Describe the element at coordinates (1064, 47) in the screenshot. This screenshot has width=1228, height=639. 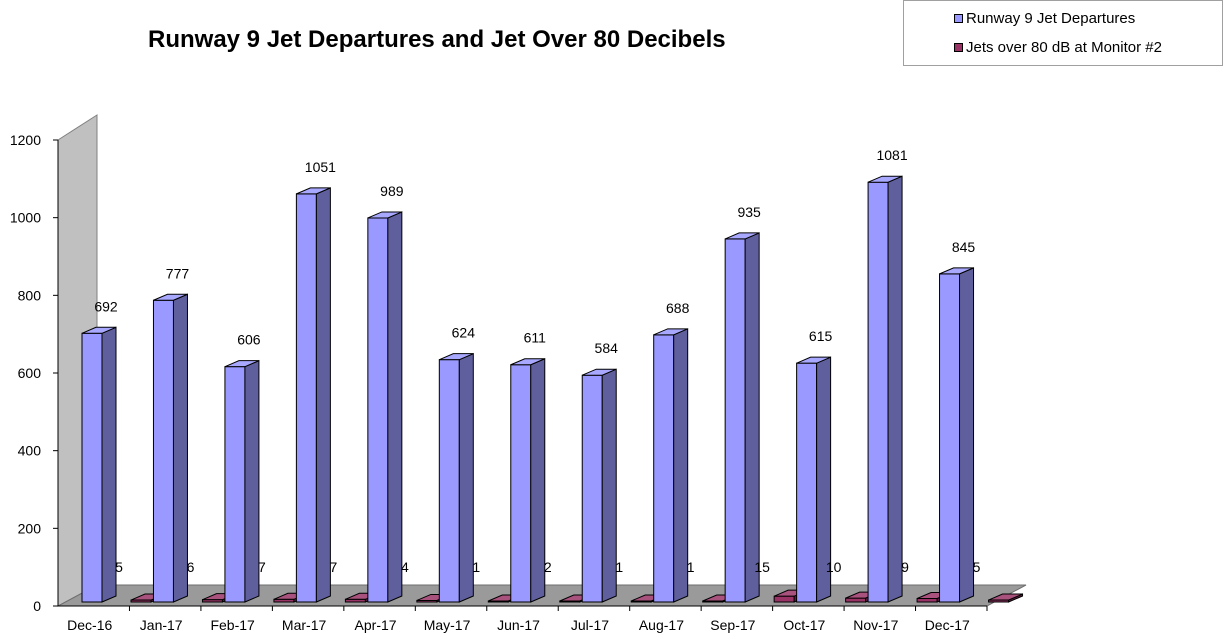
I see `legend-label-over80: Jets over 80 dB at Monitor #2` at that location.